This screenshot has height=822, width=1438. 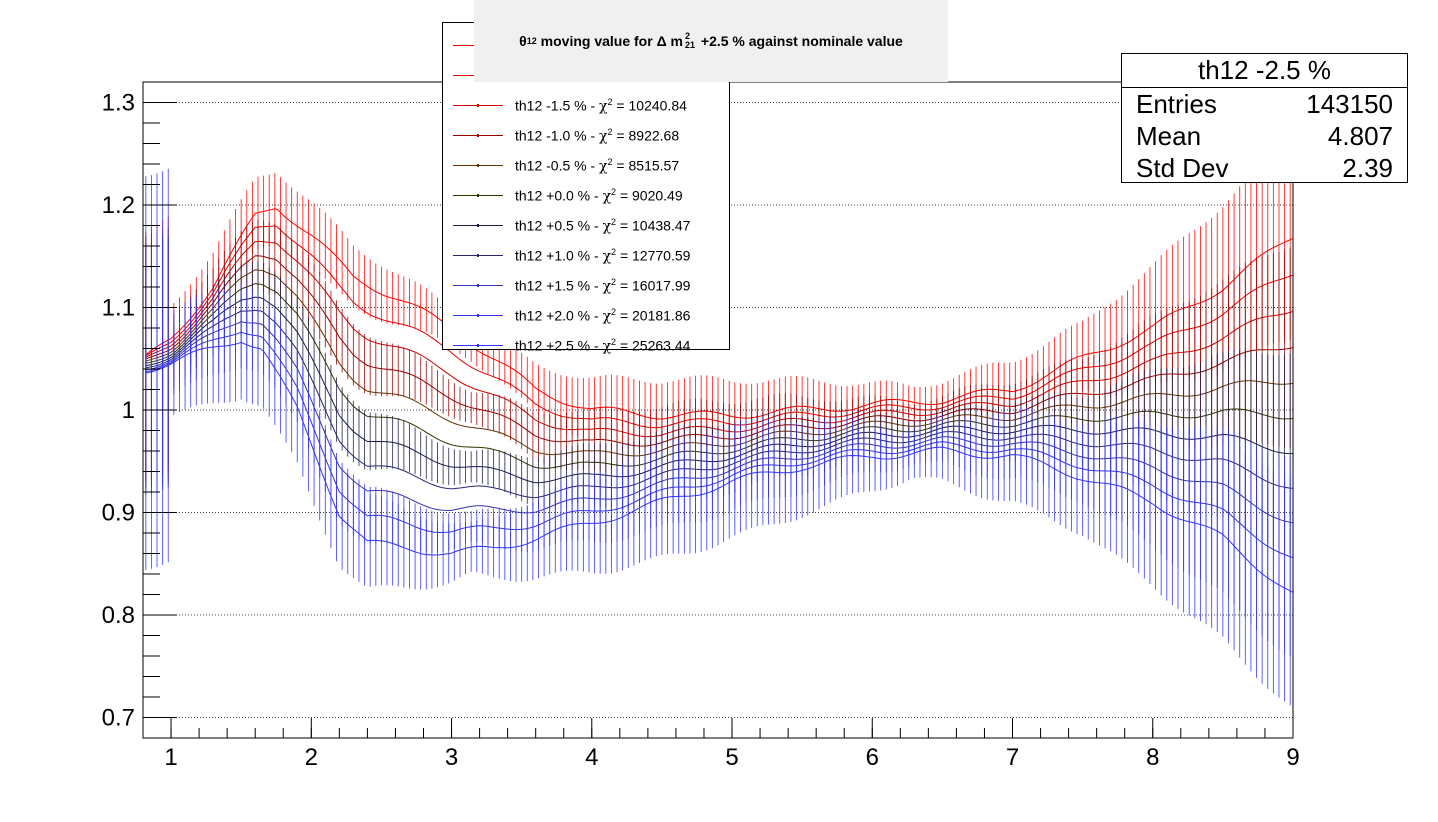 I want to click on legend-chi-value: = 10240.84, so click(x=649, y=105).